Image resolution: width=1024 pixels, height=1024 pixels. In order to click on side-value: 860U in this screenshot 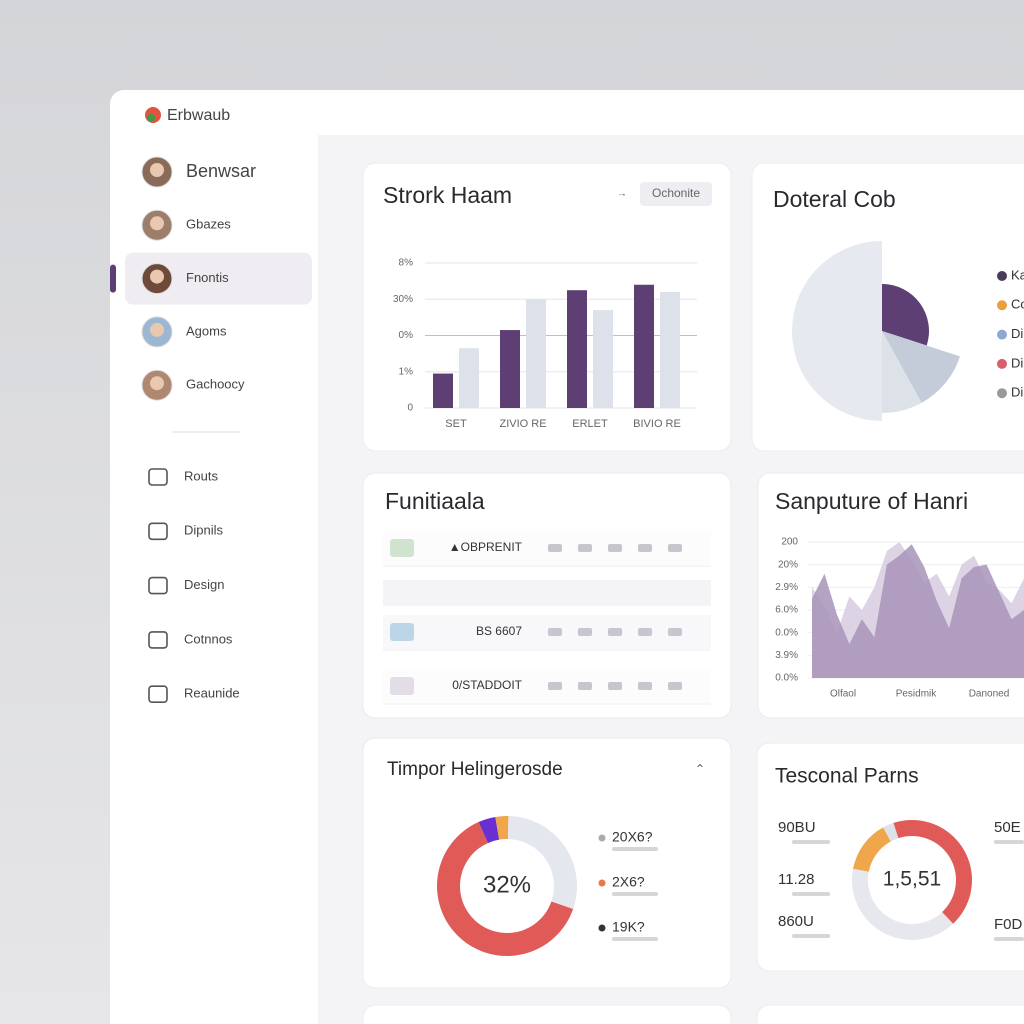, I will do `click(796, 921)`.